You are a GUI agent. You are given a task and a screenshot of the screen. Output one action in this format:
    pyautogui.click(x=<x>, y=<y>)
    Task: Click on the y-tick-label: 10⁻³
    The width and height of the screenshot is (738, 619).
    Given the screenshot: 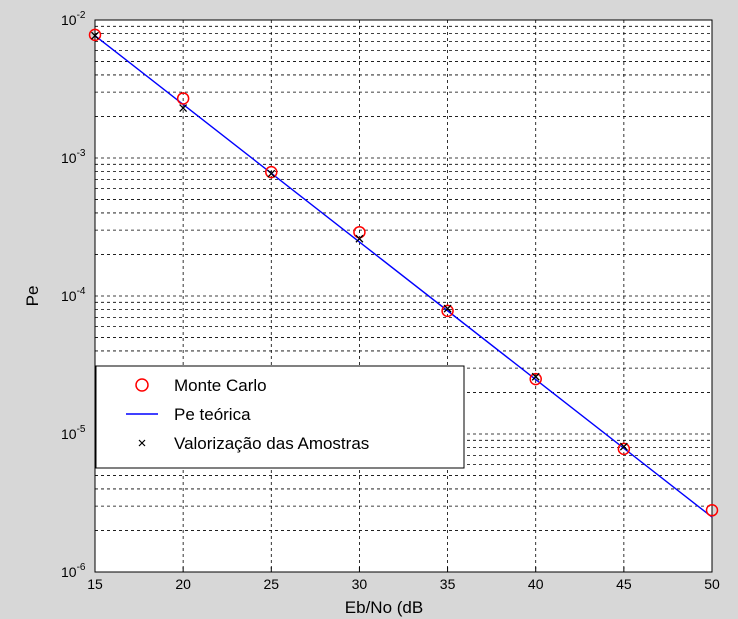 What is the action you would take?
    pyautogui.click(x=73, y=157)
    